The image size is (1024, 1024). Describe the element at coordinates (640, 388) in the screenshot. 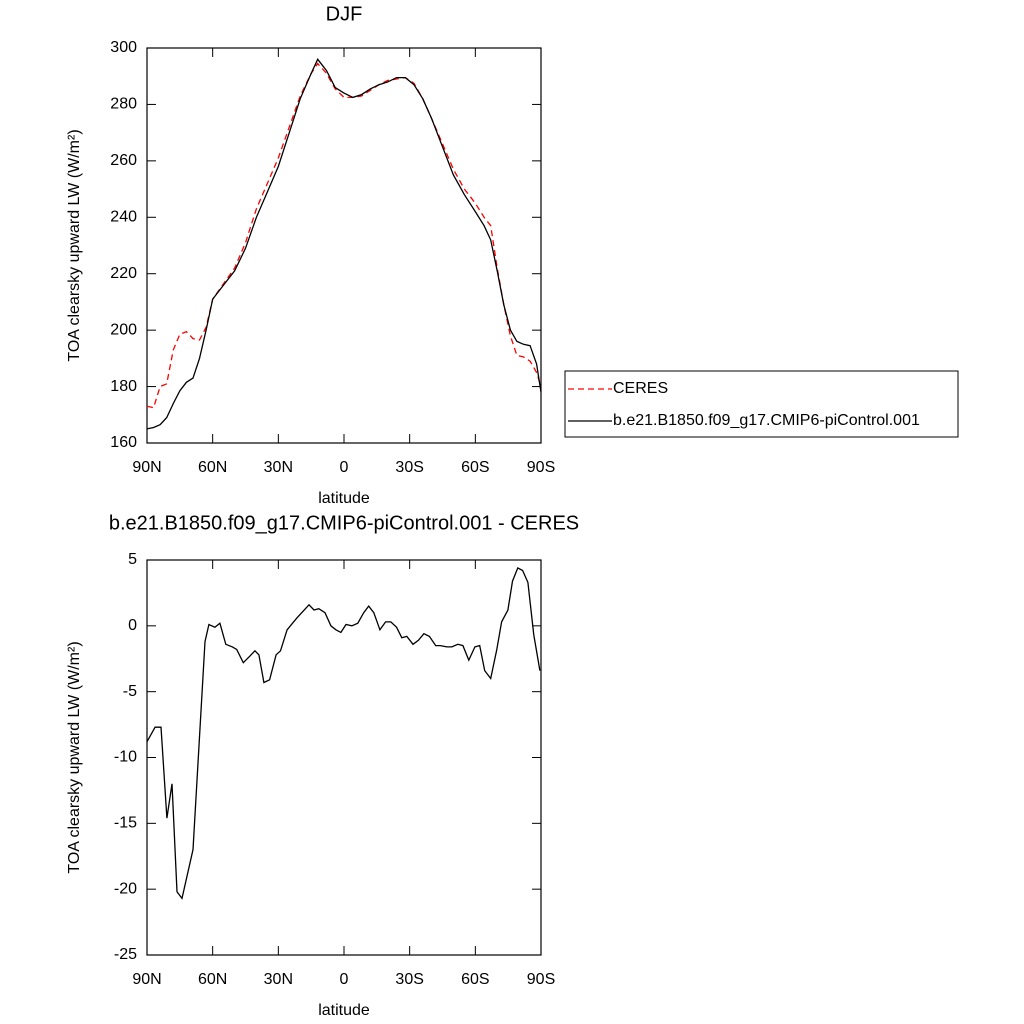

I see `legend-label: CERES` at that location.